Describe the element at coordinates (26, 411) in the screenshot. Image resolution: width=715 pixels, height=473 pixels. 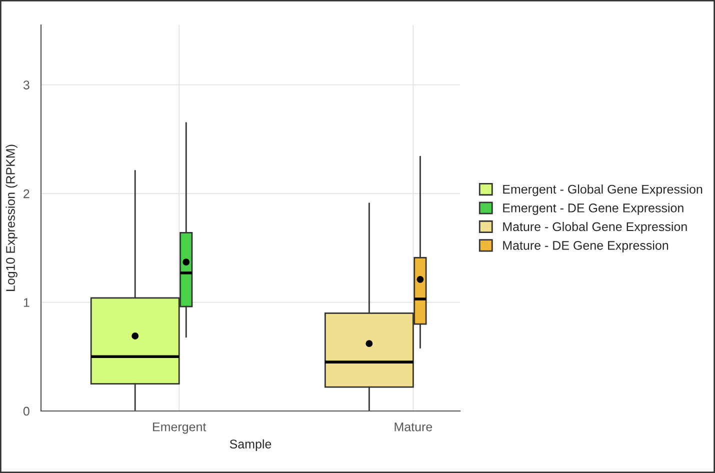
I see `y-tick-label: 0` at that location.